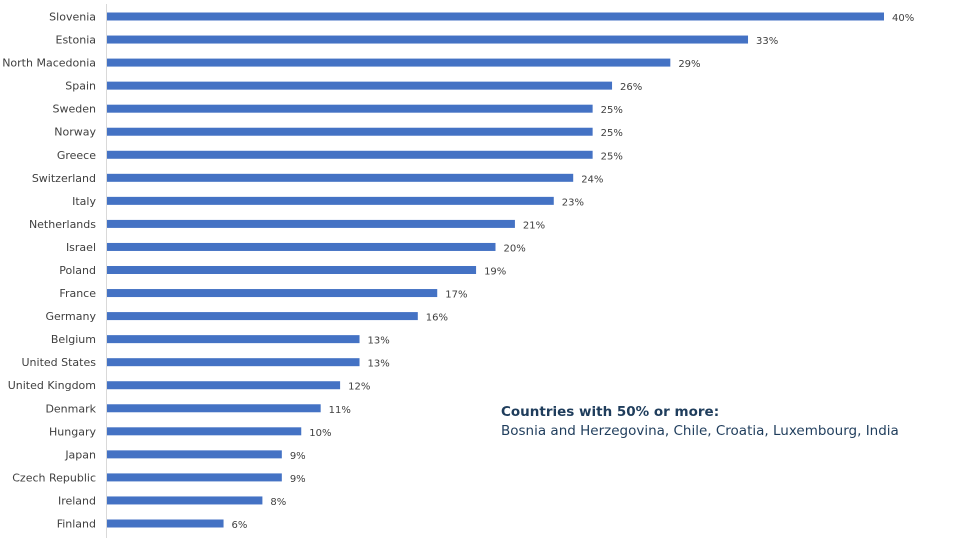  What do you see at coordinates (76, 40) in the screenshot?
I see `category-label: Estonia` at bounding box center [76, 40].